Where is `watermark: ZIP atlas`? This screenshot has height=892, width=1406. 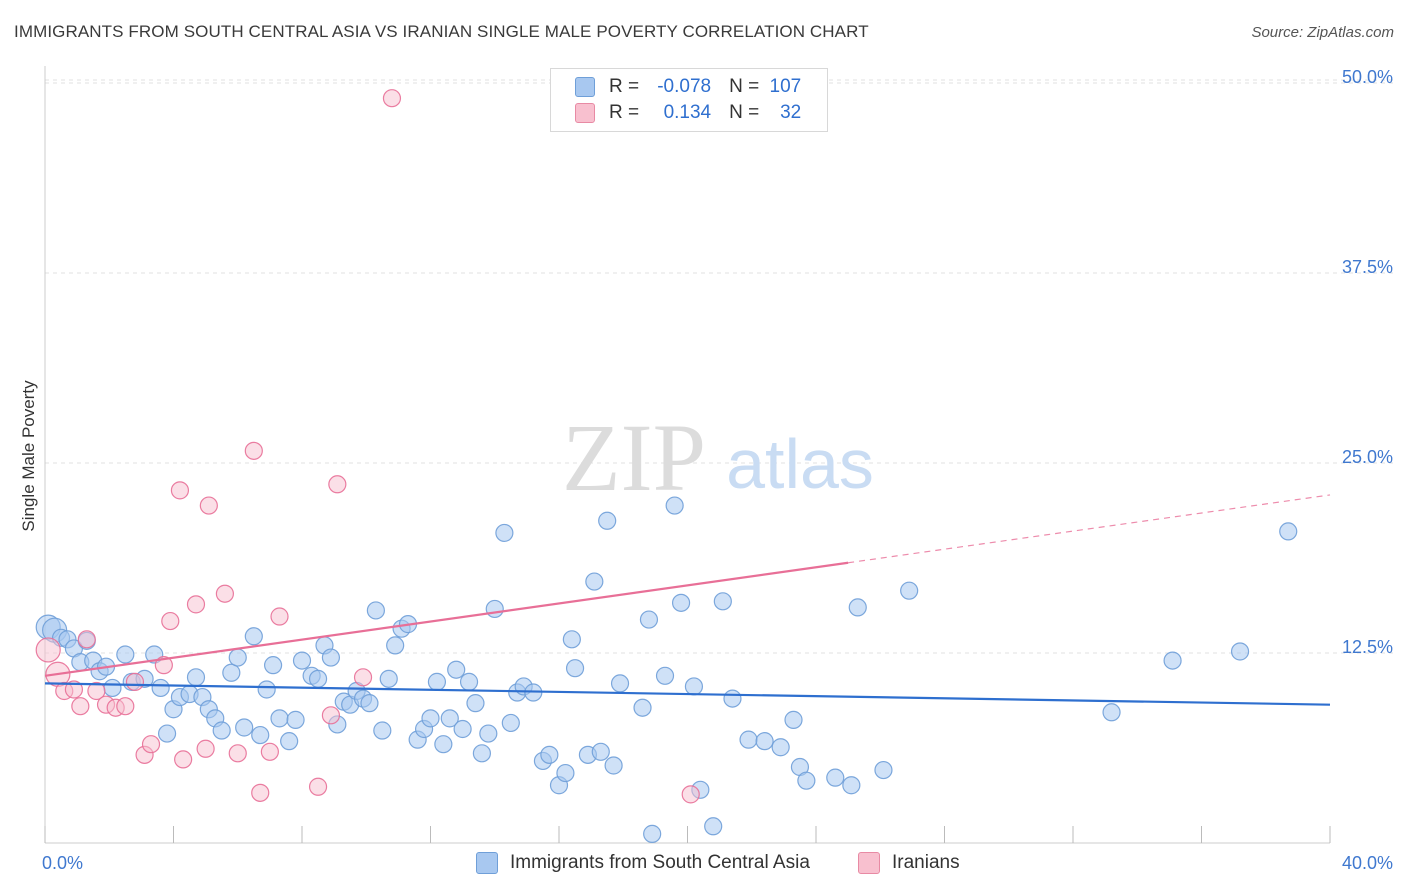 watermark: ZIP atlas is located at coordinates (718, 457).